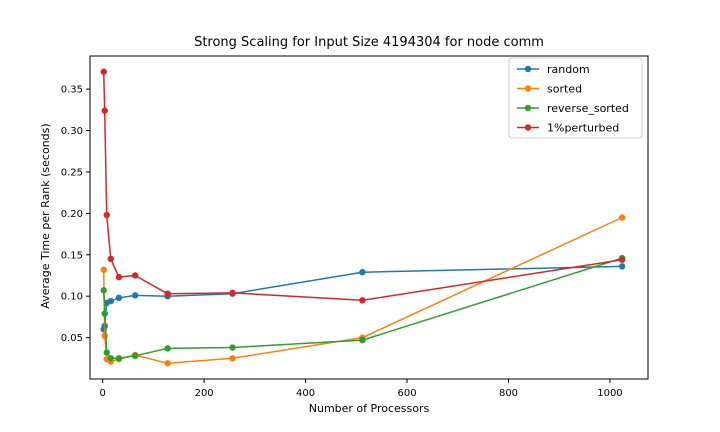  I want to click on y-axis-label: Average Time per Rank (seconds), so click(45, 215).